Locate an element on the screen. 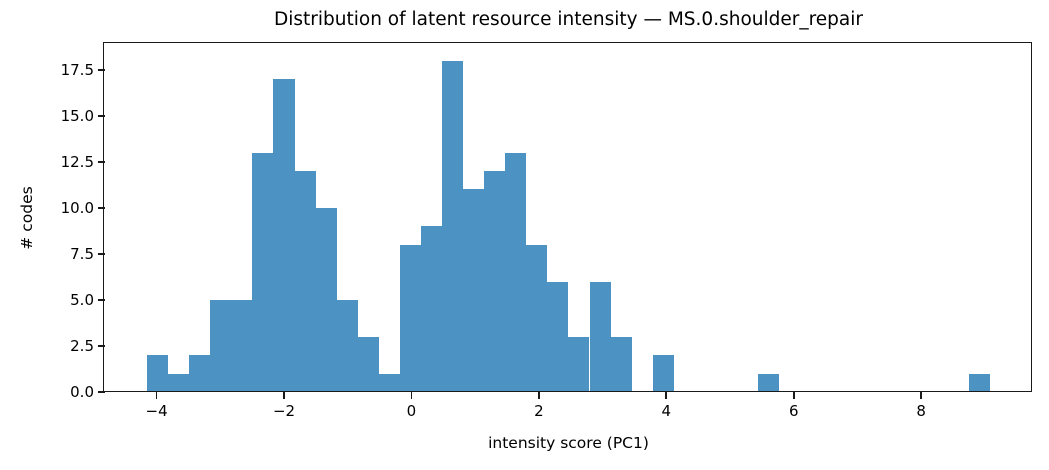  x-axis-label: intensity score (PC1) is located at coordinates (568, 443).